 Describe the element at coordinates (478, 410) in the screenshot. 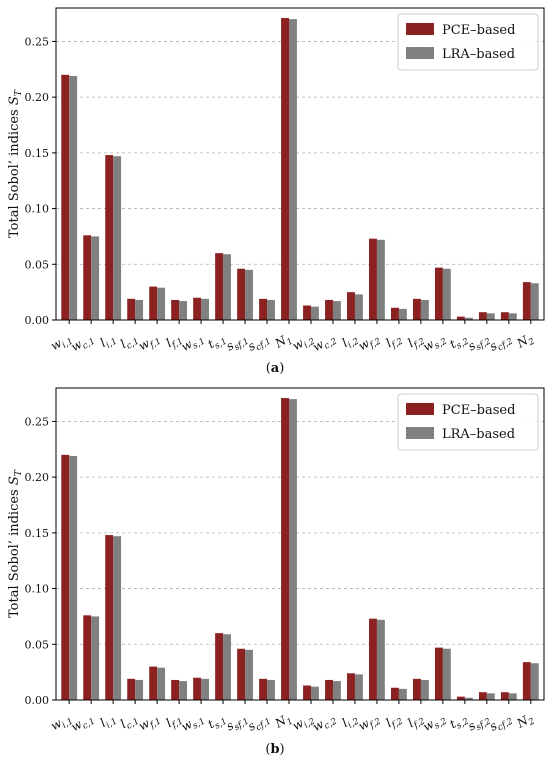

I see `legend-label: PCE–based` at that location.